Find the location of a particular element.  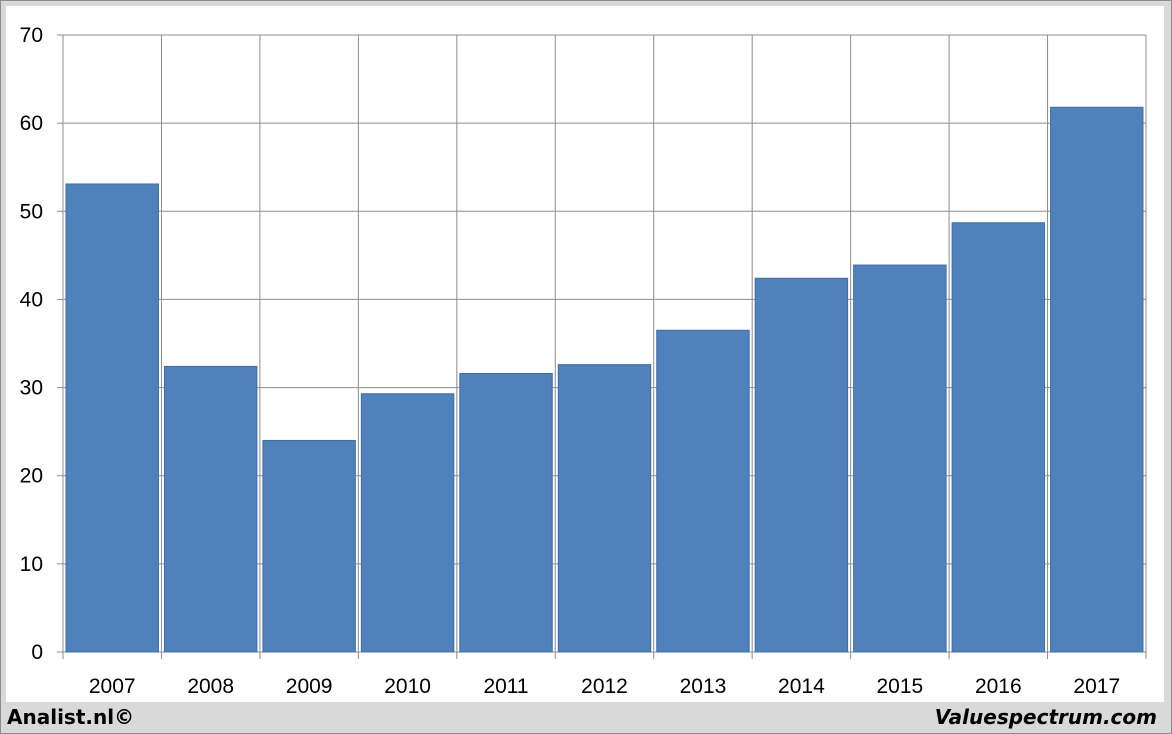

y-tick-label: 60 is located at coordinates (31, 123).